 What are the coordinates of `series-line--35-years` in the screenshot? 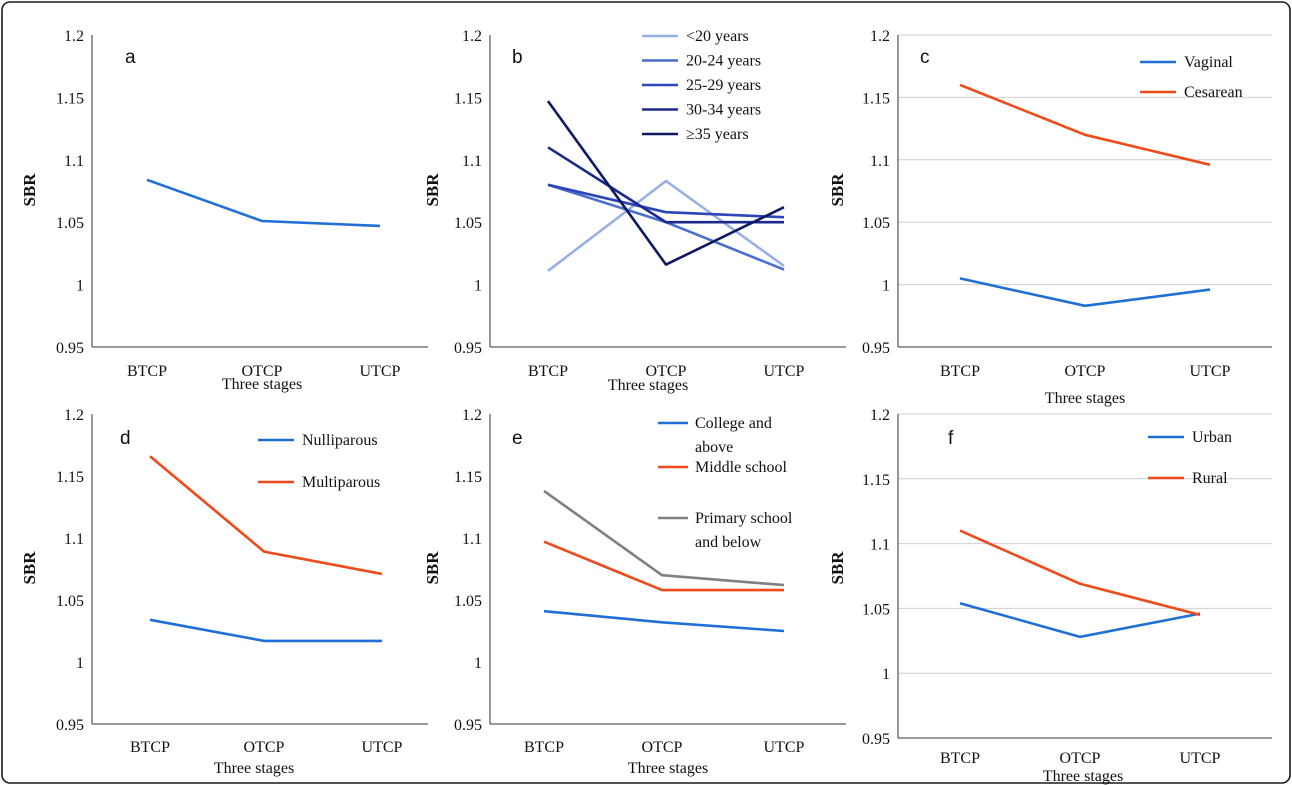 It's located at (665, 183).